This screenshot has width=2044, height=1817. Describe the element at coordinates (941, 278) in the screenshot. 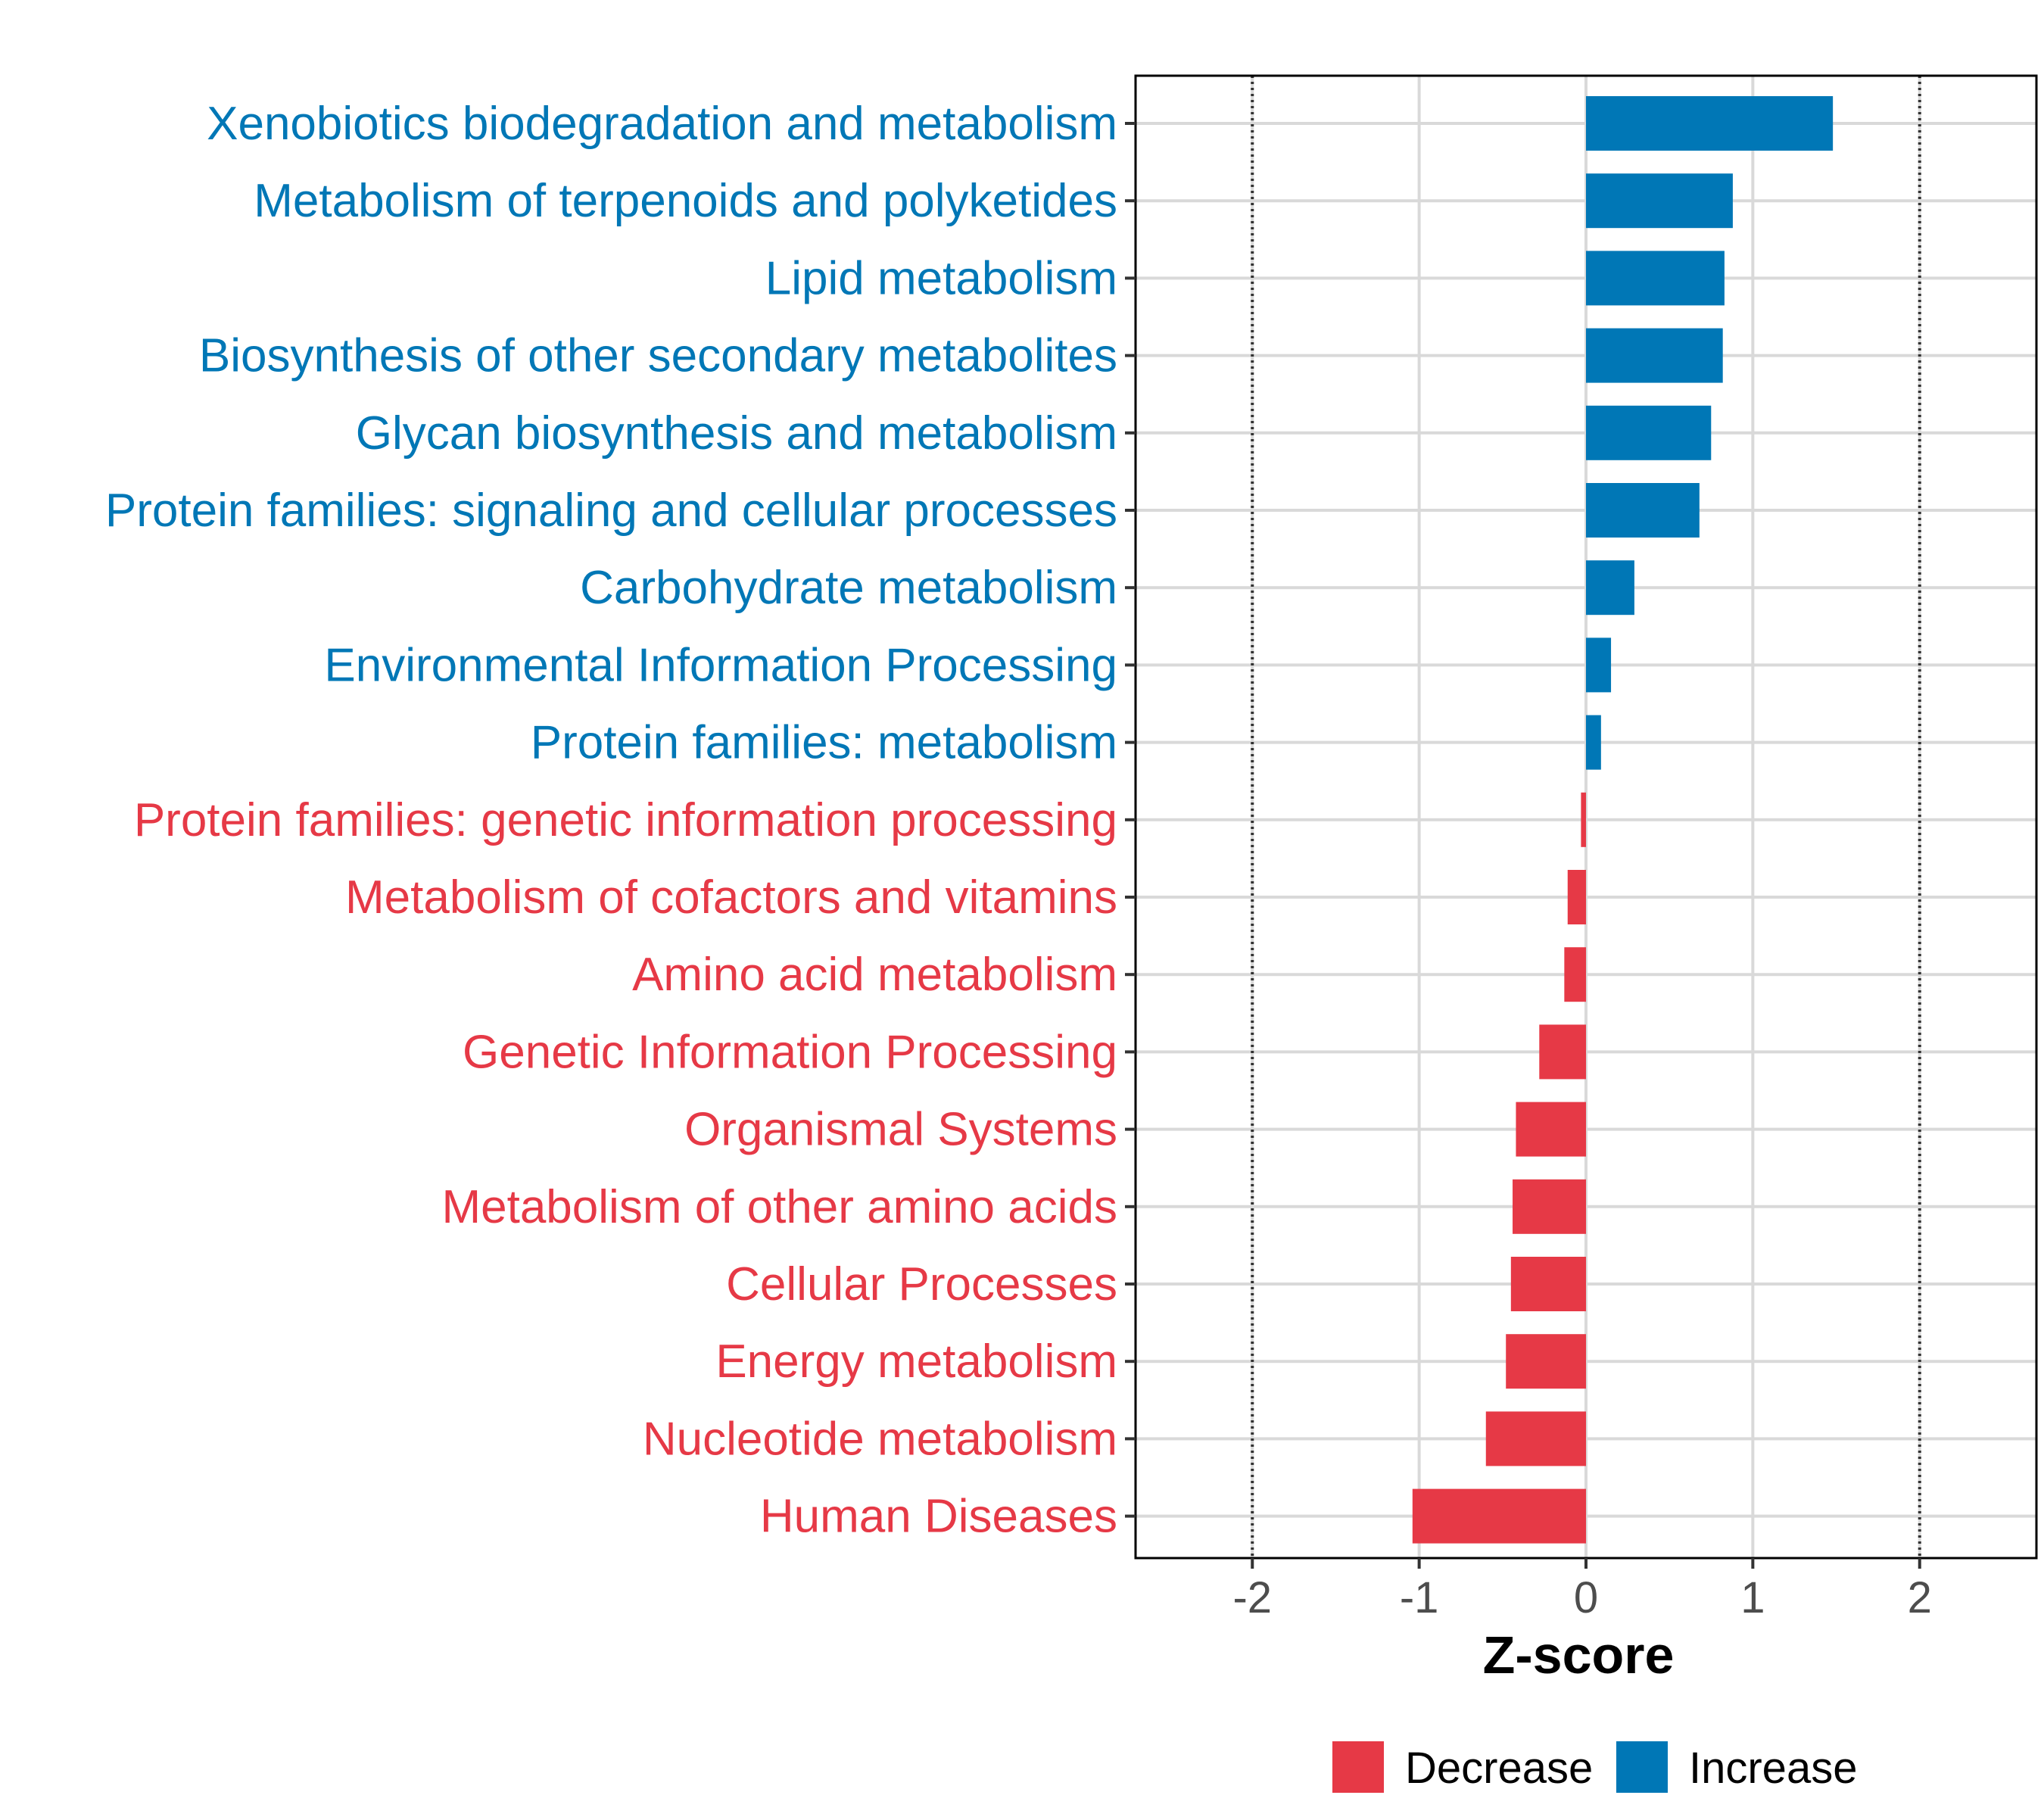

I see `category-label: Lipid metabolism` at that location.